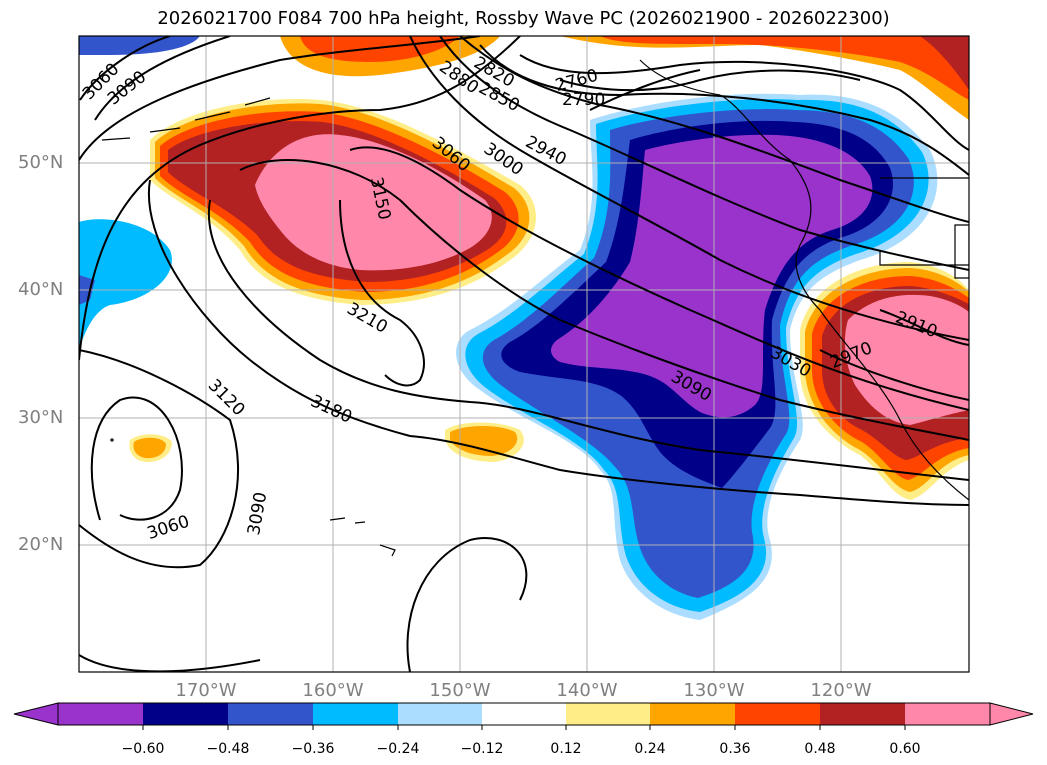 The height and width of the screenshot is (765, 1047). Describe the element at coordinates (41, 417) in the screenshot. I see `lat-label: 30°N` at that location.